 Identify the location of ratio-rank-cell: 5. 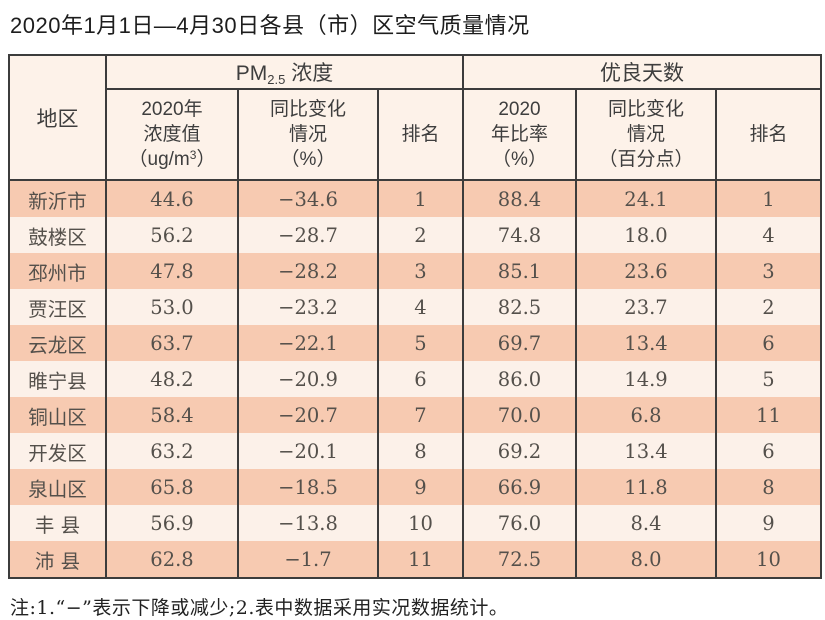
(768, 379).